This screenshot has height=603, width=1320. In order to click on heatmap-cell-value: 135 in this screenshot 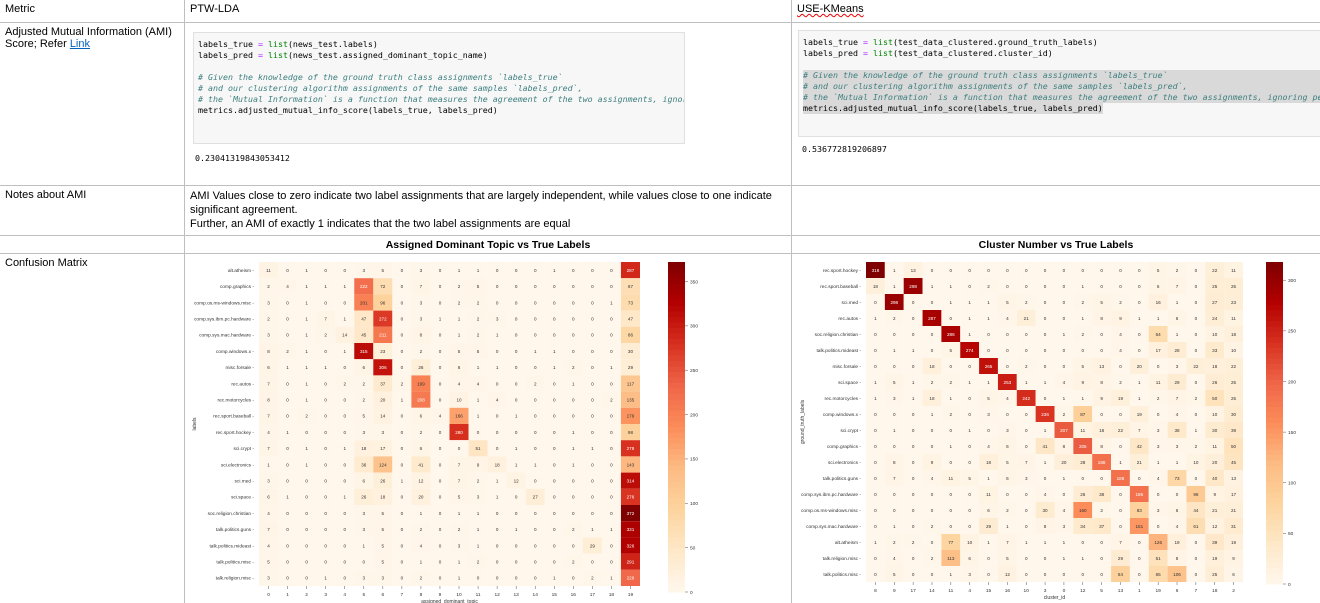, I will do `click(631, 400)`.